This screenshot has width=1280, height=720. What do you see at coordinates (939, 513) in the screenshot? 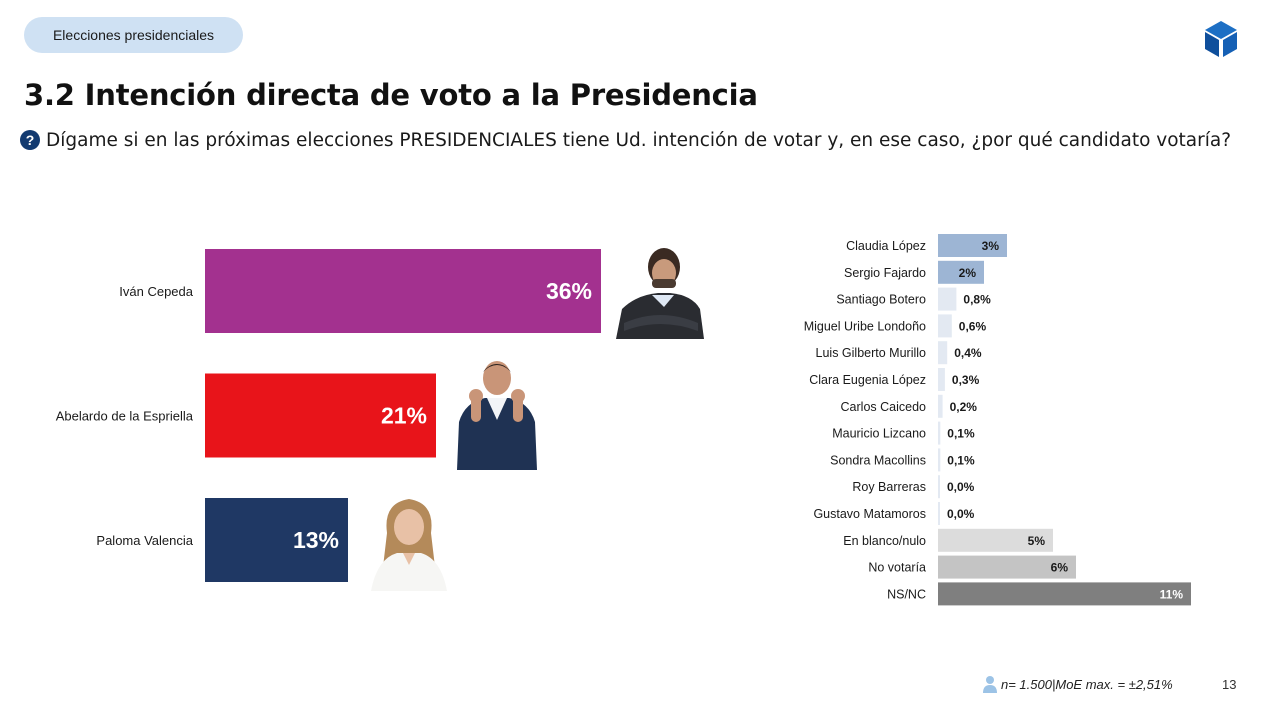
I see `bar-gustavo-matamoros` at bounding box center [939, 513].